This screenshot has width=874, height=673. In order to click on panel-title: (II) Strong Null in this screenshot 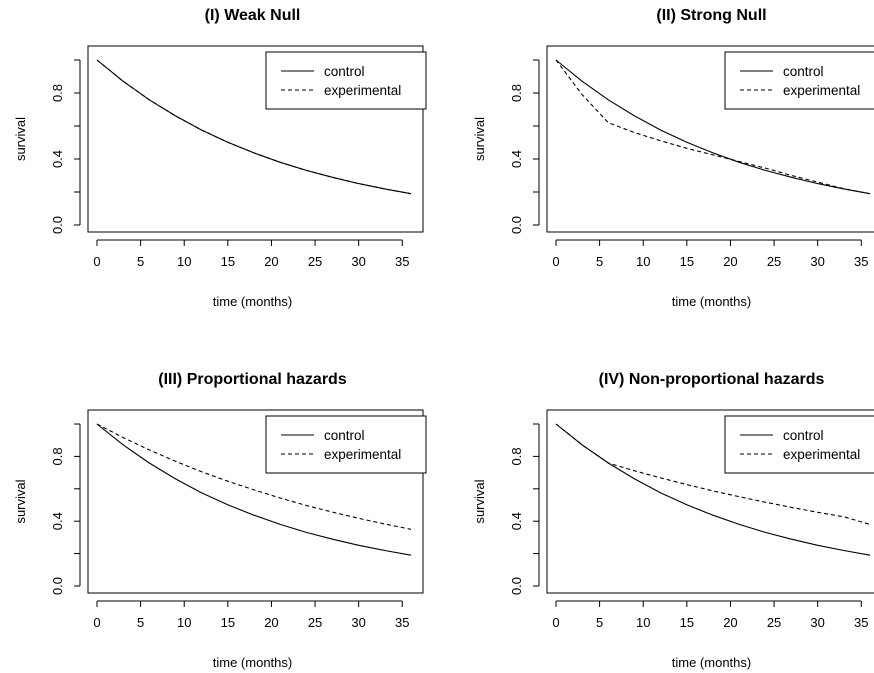, I will do `click(711, 15)`.